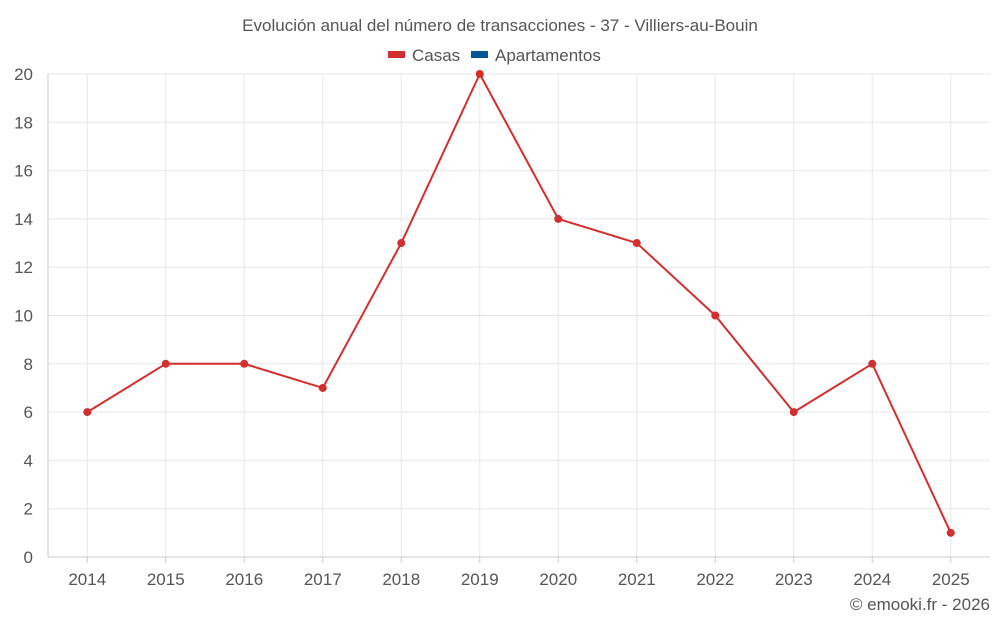  What do you see at coordinates (636, 243) in the screenshot?
I see `data-point-casas-2021` at bounding box center [636, 243].